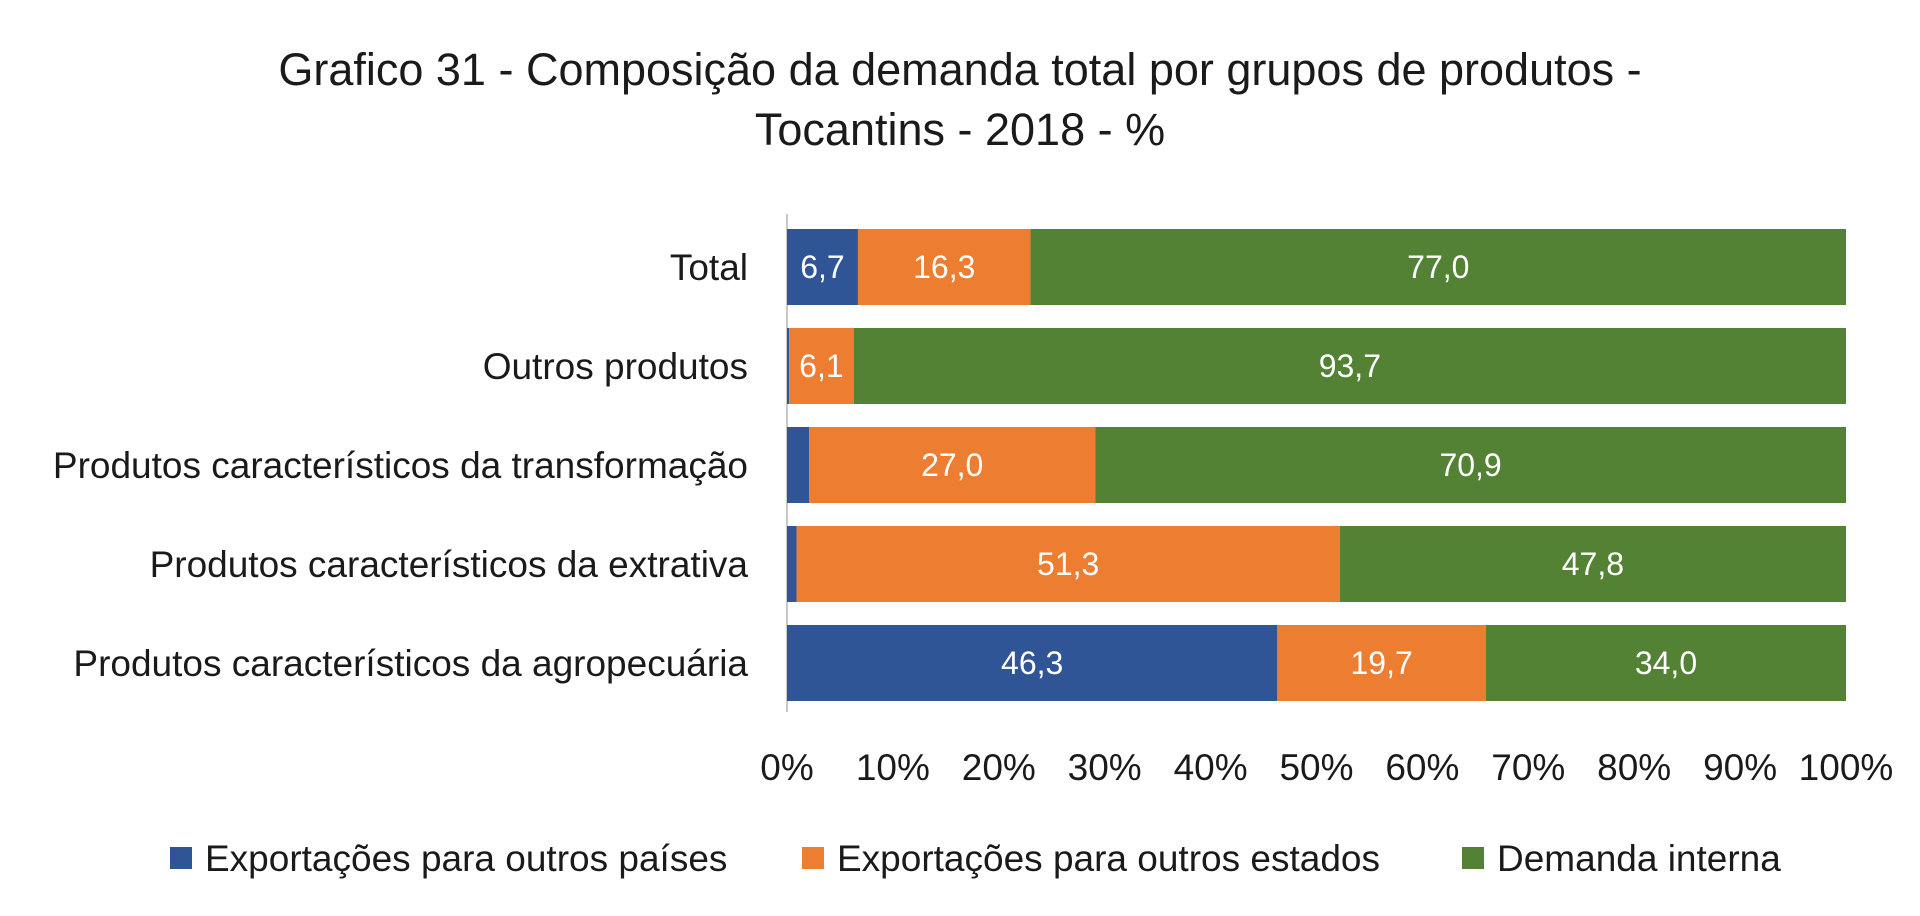  I want to click on data-label: 16,3, so click(944, 267).